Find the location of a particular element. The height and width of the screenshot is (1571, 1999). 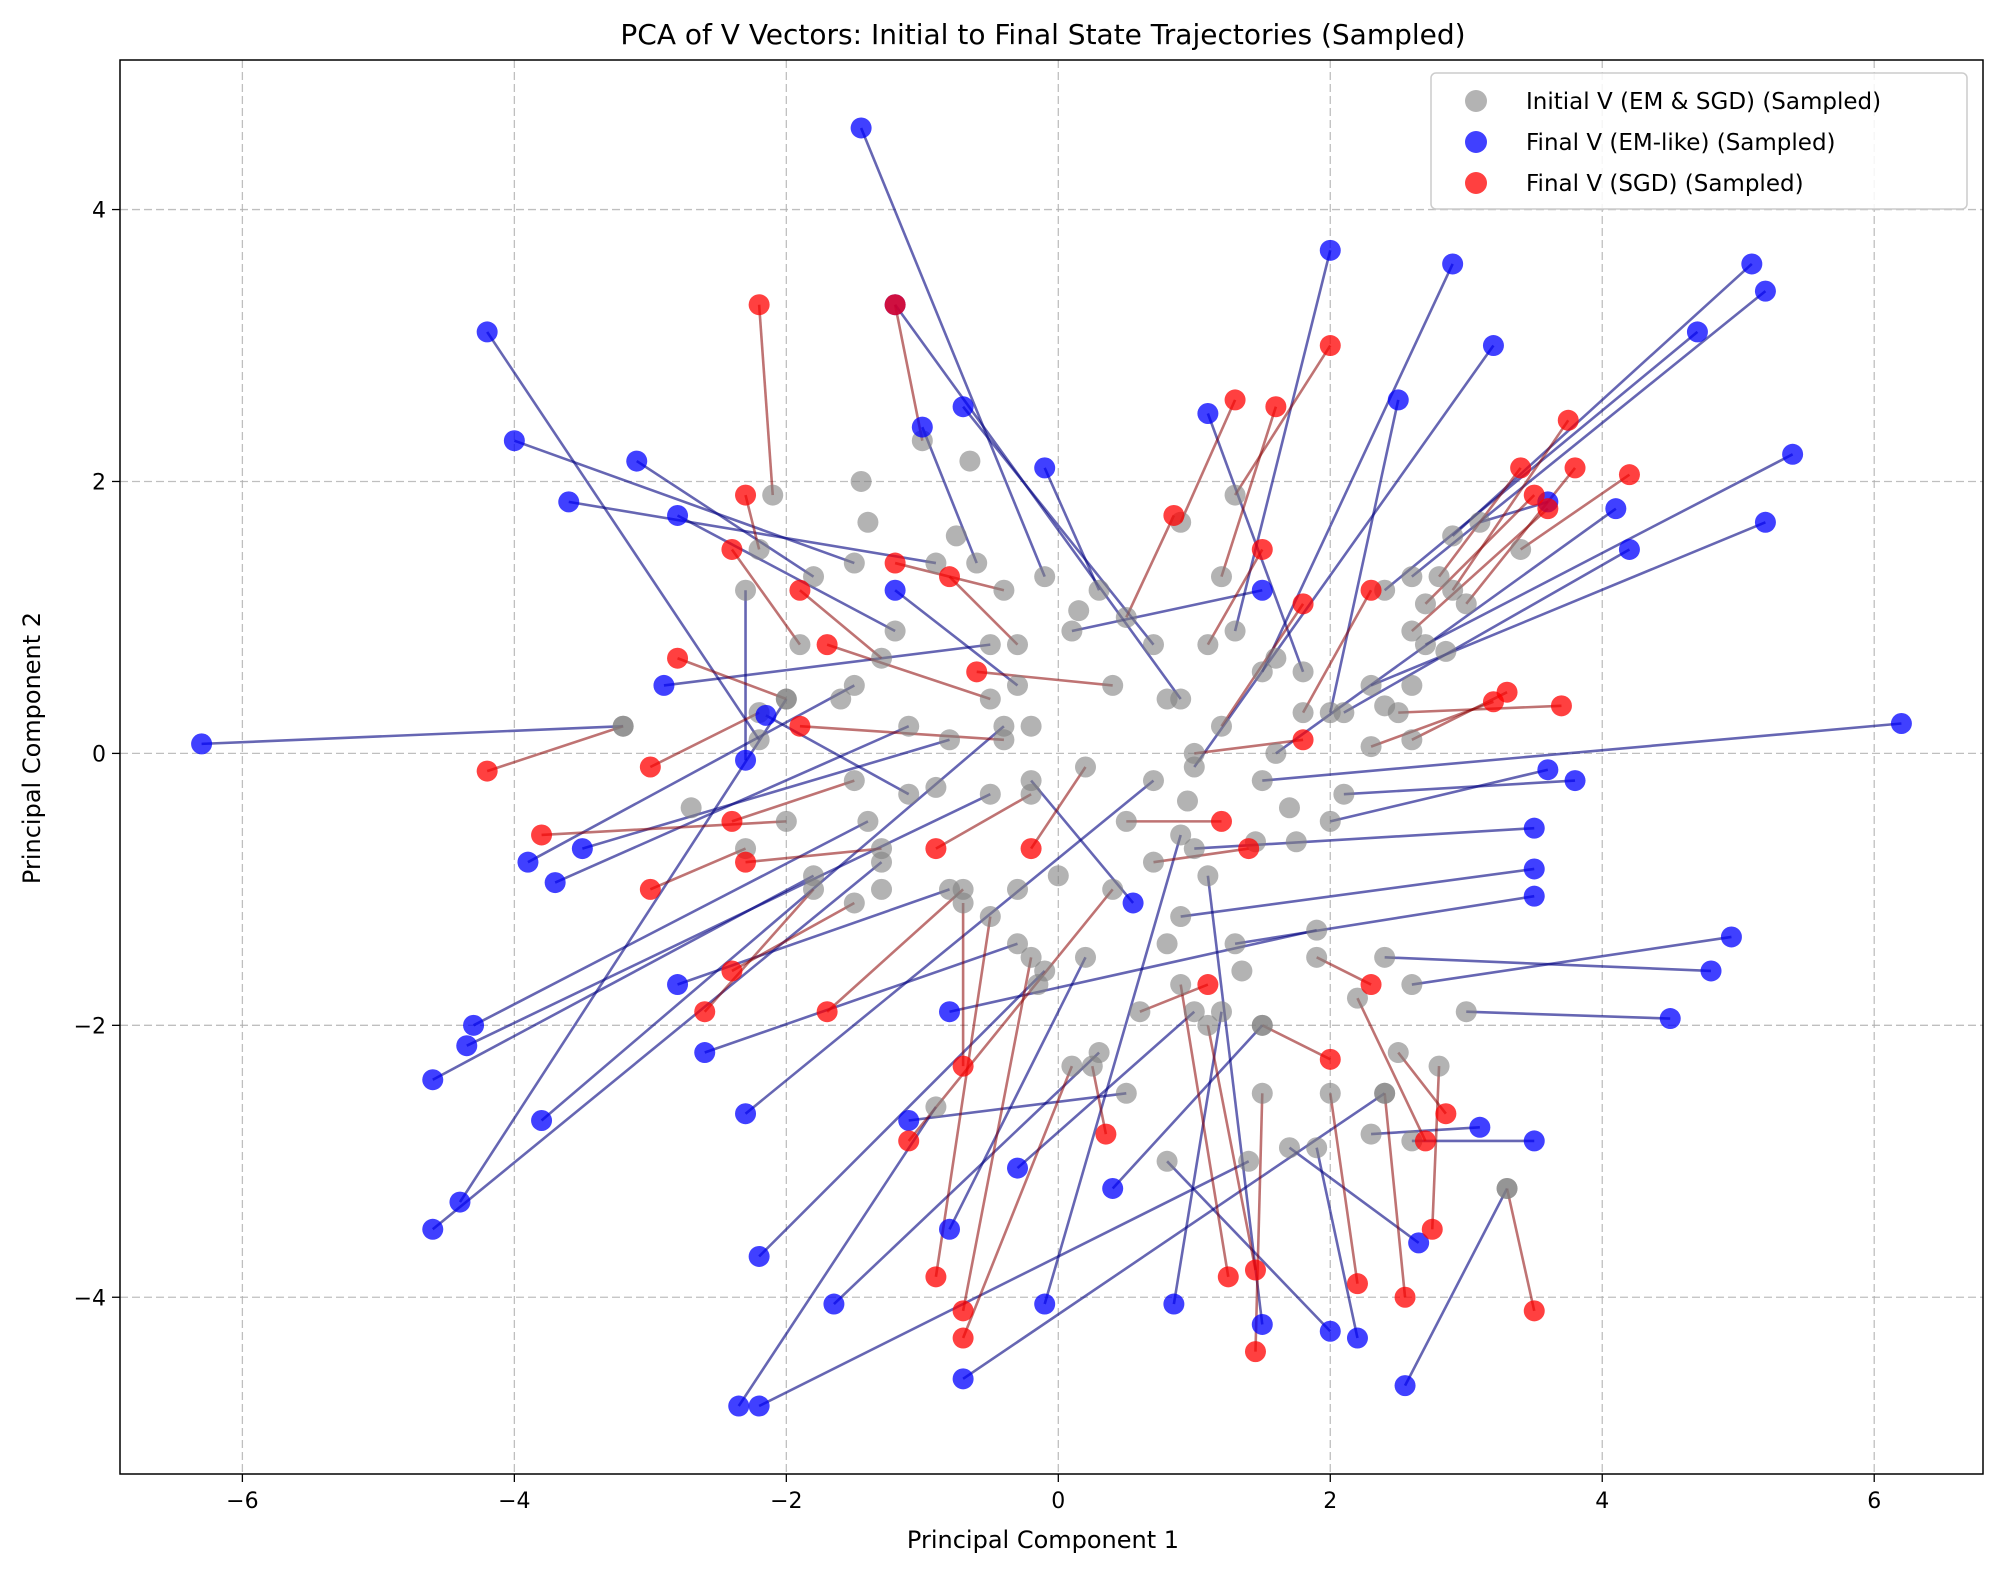

x-axis-label: Principal Component 1 is located at coordinates (1043, 1540).